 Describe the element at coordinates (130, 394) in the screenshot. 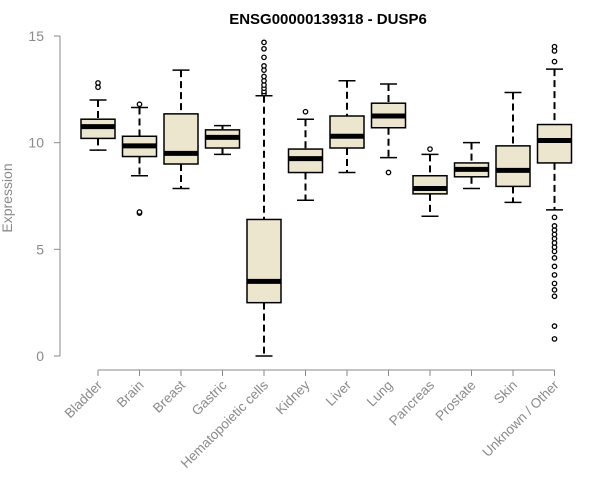

I see `x-tick-label: Brain` at that location.